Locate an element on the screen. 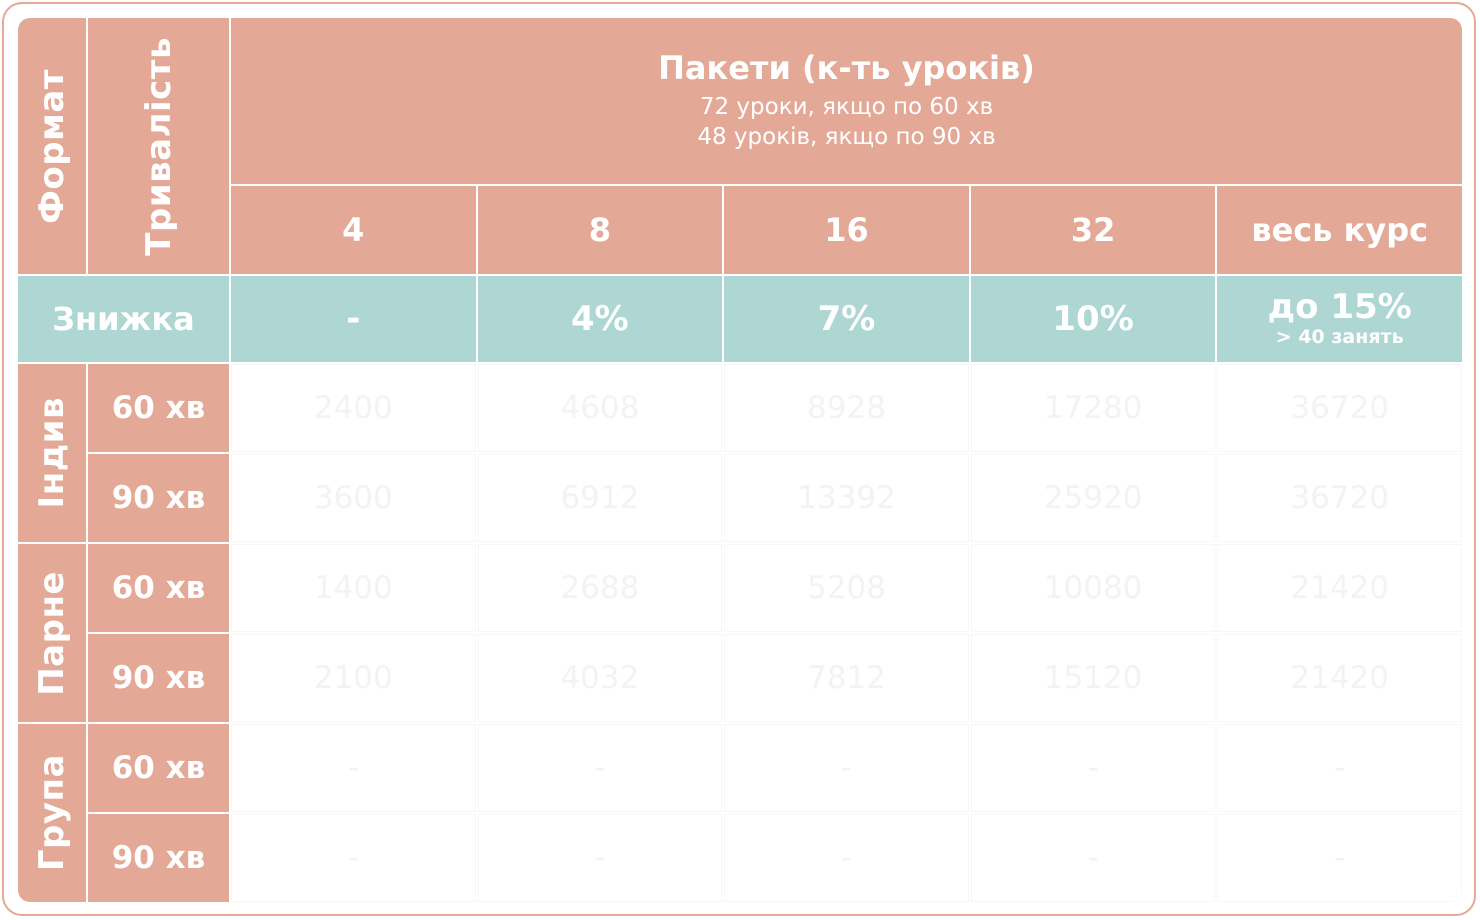  group-label: Парне is located at coordinates (52, 633).